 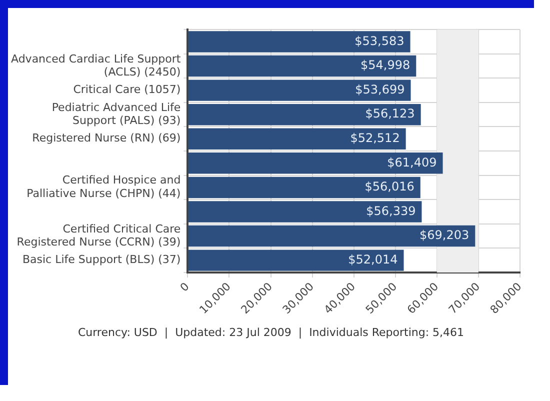 I want to click on data-label: $56,123, so click(x=390, y=113).